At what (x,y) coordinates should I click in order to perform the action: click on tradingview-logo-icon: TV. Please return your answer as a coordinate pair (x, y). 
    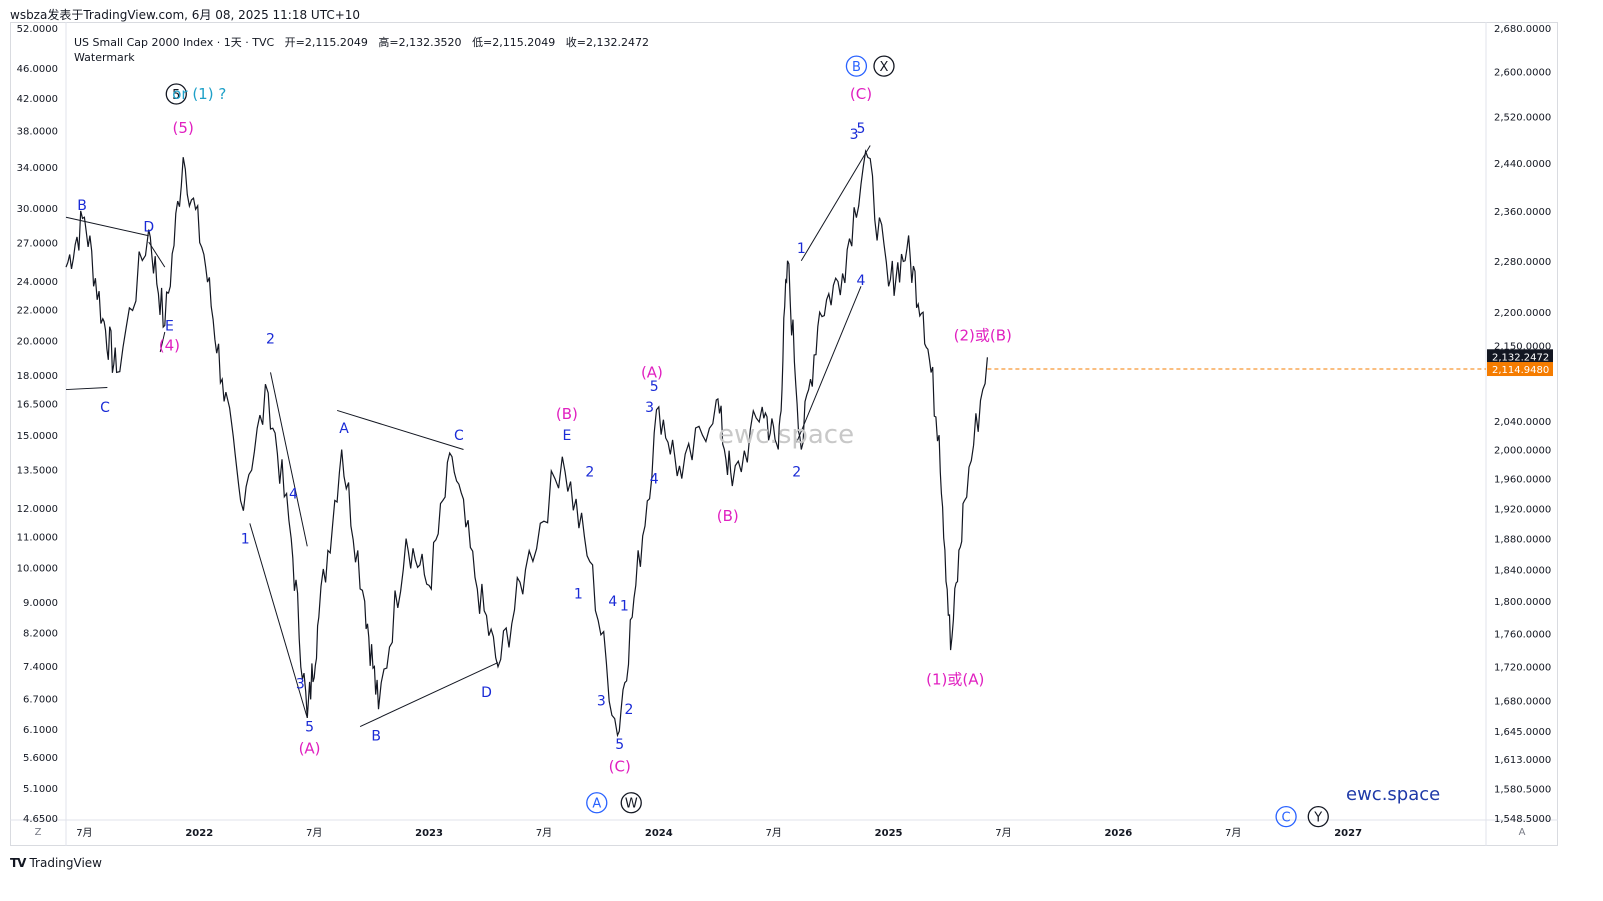
    Looking at the image, I should click on (18, 863).